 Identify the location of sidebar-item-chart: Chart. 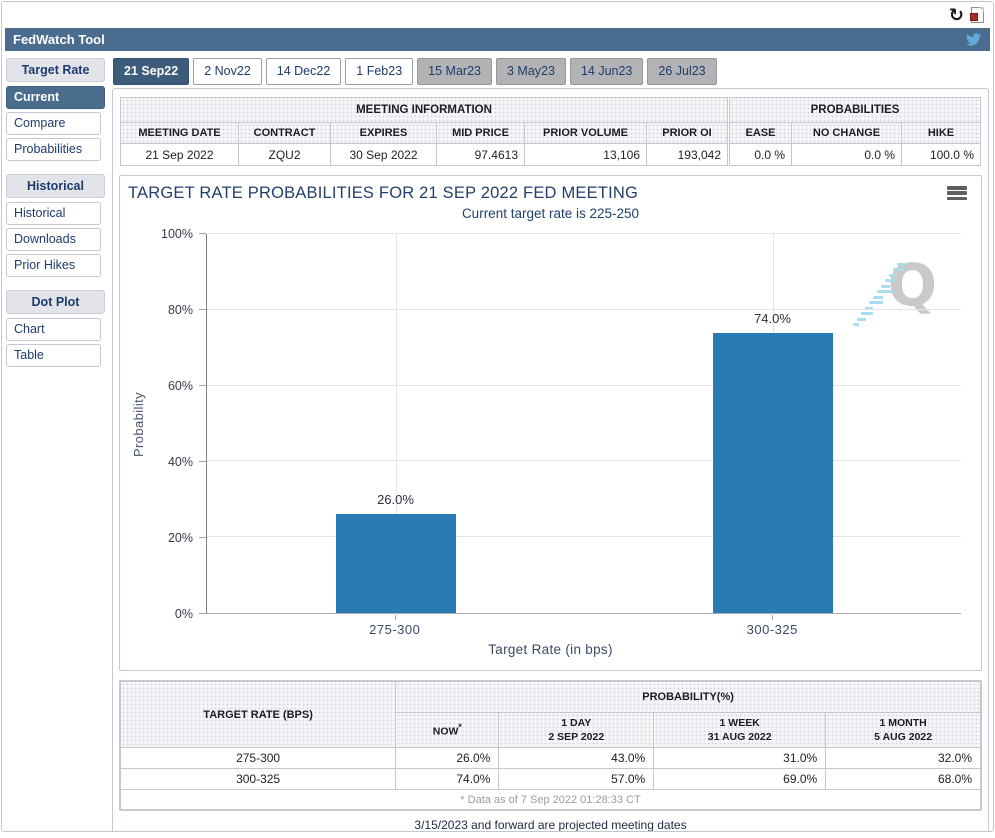
(53, 329).